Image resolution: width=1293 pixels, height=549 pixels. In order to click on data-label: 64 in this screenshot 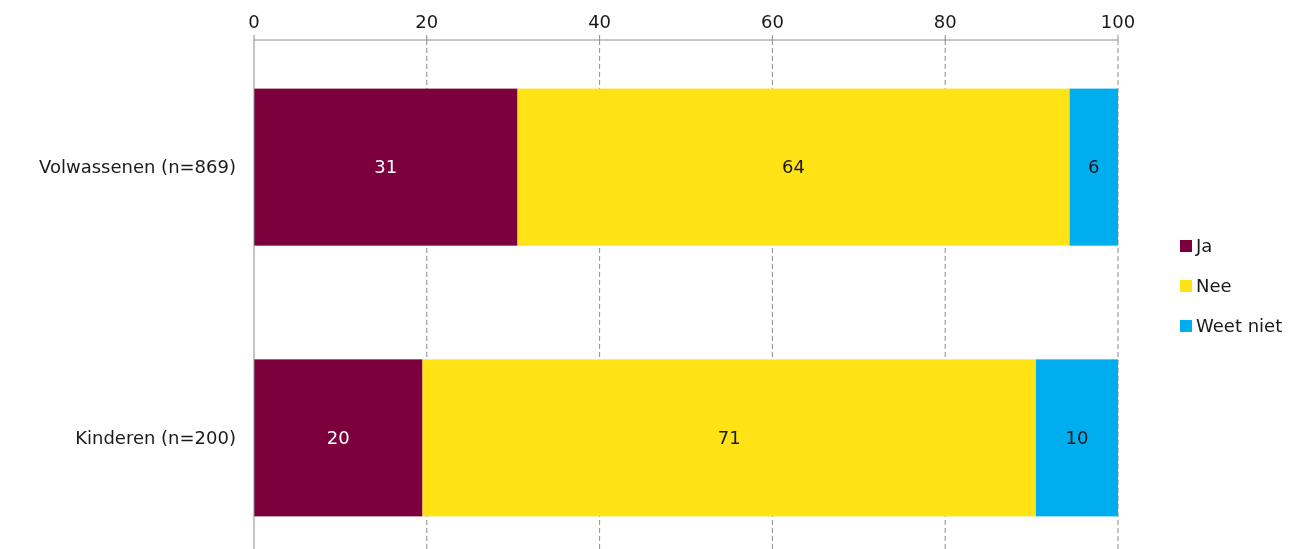, I will do `click(794, 167)`.